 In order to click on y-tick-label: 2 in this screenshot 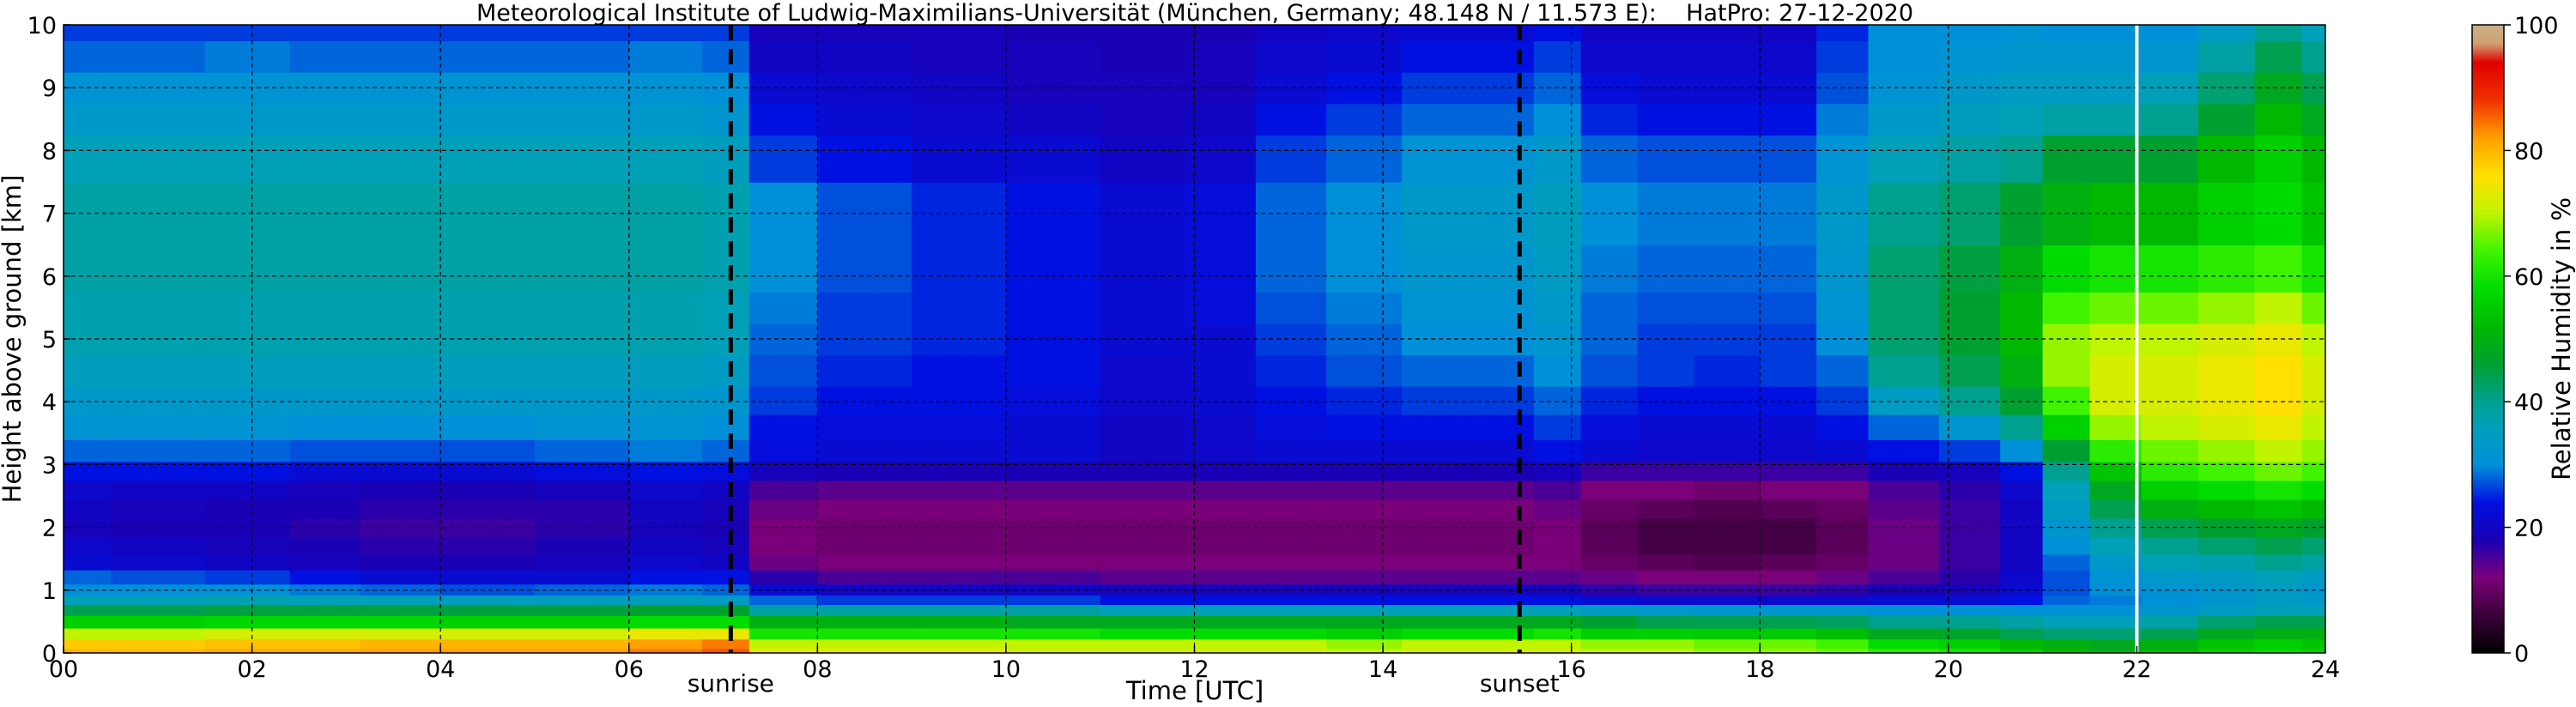, I will do `click(49, 529)`.